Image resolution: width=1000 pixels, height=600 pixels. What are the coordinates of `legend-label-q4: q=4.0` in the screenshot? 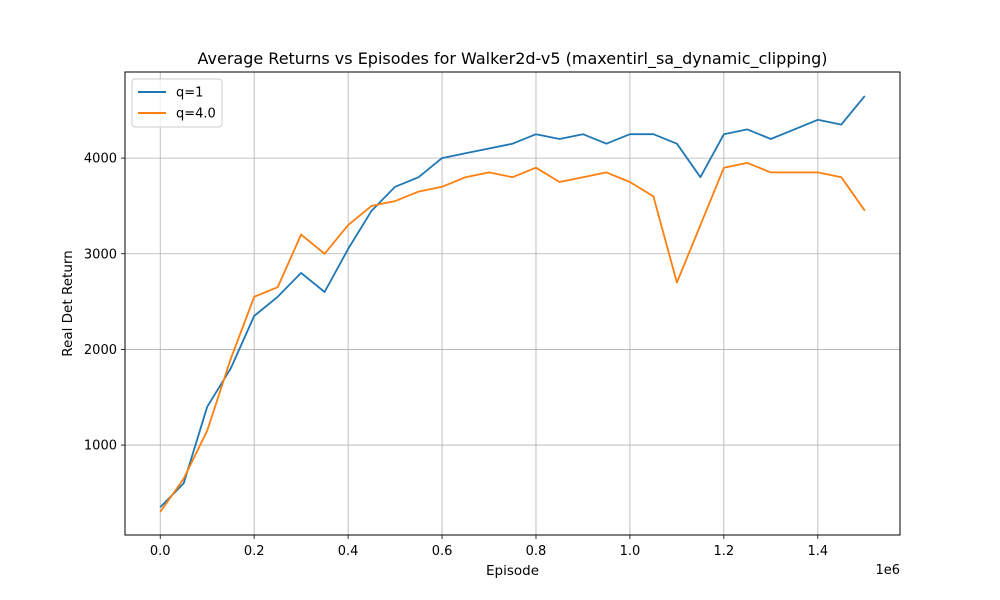 It's located at (196, 114).